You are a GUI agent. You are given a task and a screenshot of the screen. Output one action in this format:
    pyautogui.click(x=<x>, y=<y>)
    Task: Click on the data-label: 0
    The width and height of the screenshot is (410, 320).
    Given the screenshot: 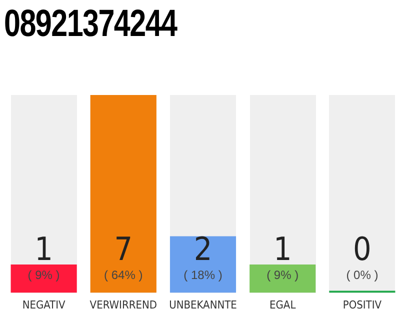 What is the action you would take?
    pyautogui.click(x=362, y=249)
    